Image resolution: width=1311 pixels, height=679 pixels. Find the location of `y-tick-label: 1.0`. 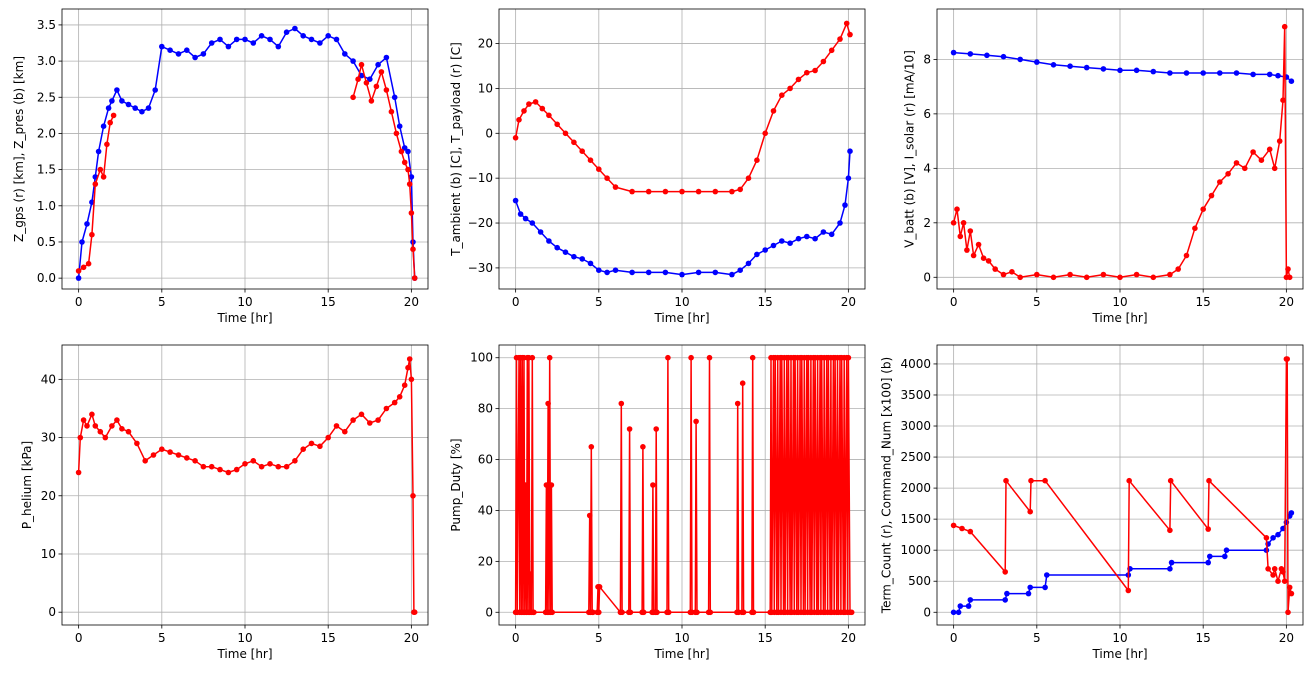

y-tick-label: 1.0 is located at coordinates (46, 206).